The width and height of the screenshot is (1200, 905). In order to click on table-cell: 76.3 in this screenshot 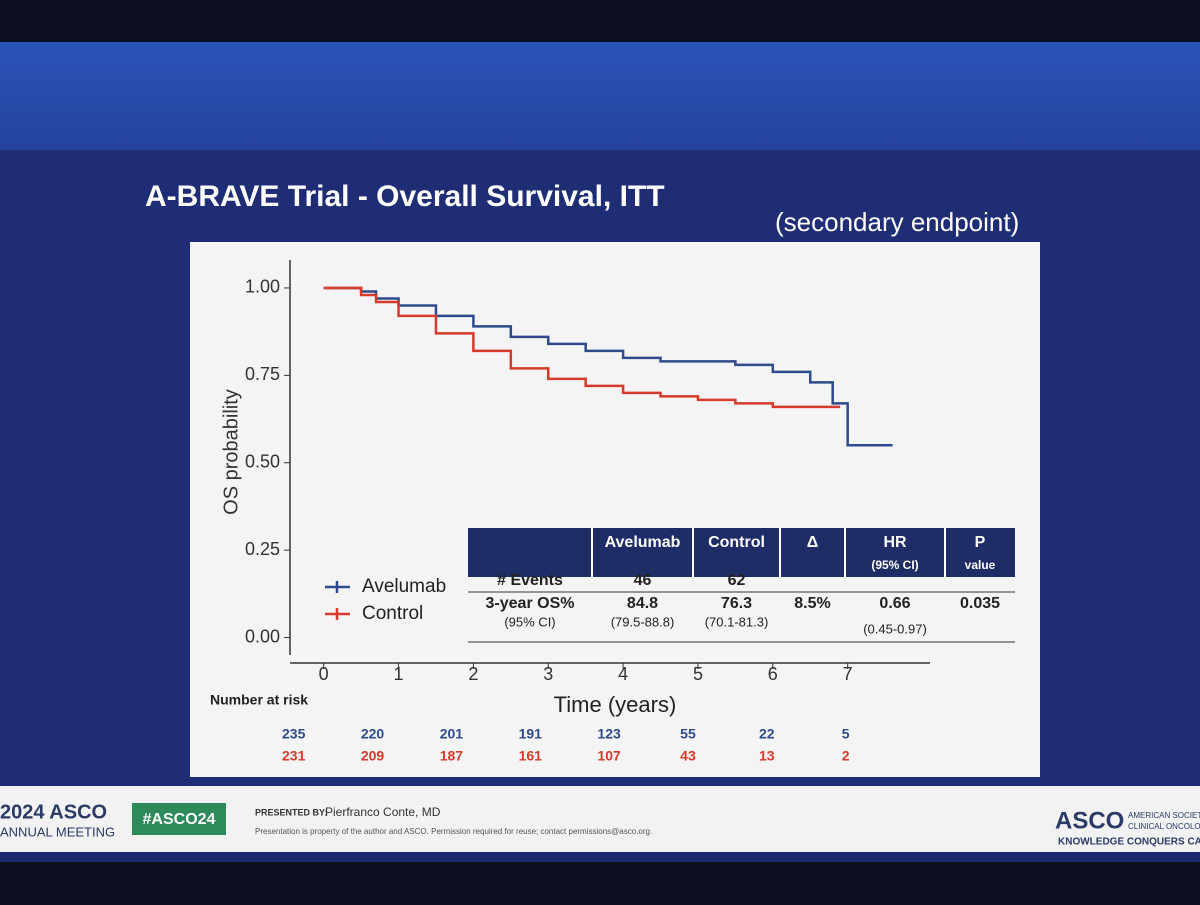, I will do `click(736, 603)`.